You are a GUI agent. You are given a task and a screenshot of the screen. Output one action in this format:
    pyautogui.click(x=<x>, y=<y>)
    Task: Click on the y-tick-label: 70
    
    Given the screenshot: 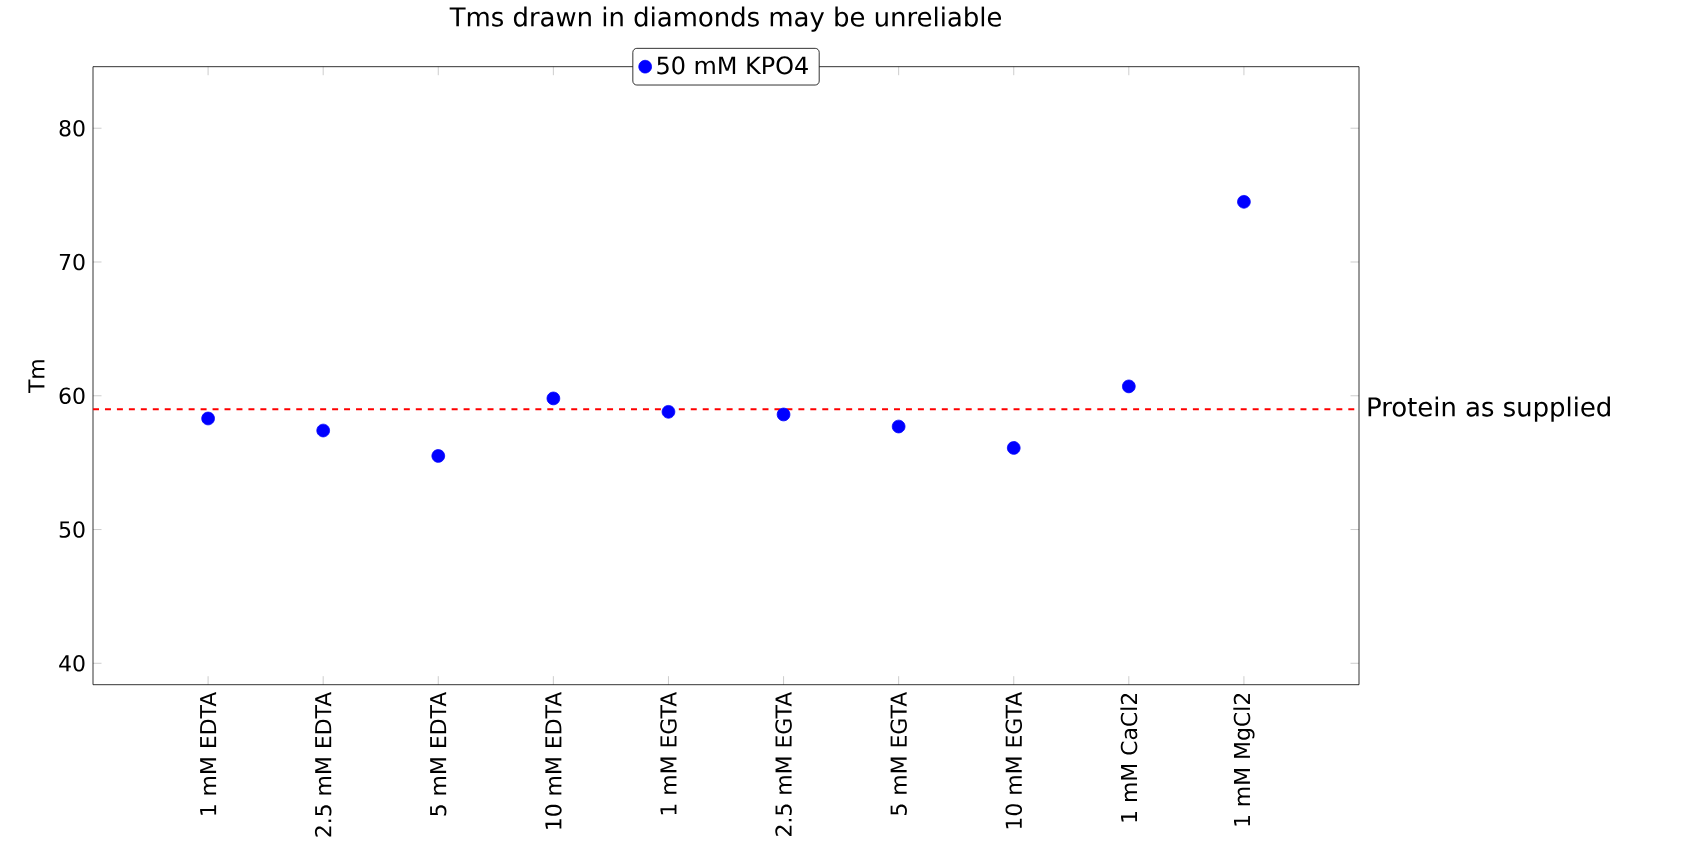 What is the action you would take?
    pyautogui.click(x=72, y=262)
    